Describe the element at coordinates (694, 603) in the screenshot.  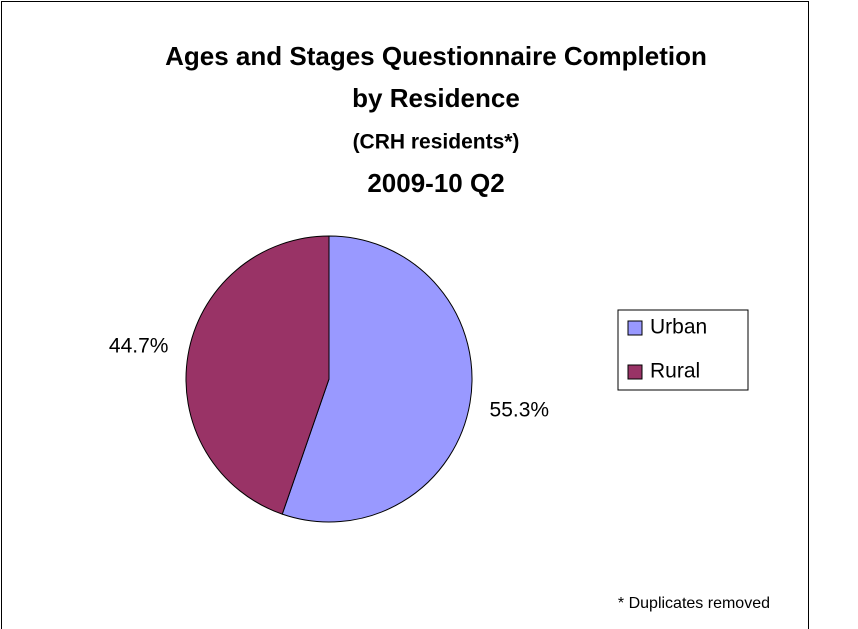
I see `annotation: * Duplicates removed` at that location.